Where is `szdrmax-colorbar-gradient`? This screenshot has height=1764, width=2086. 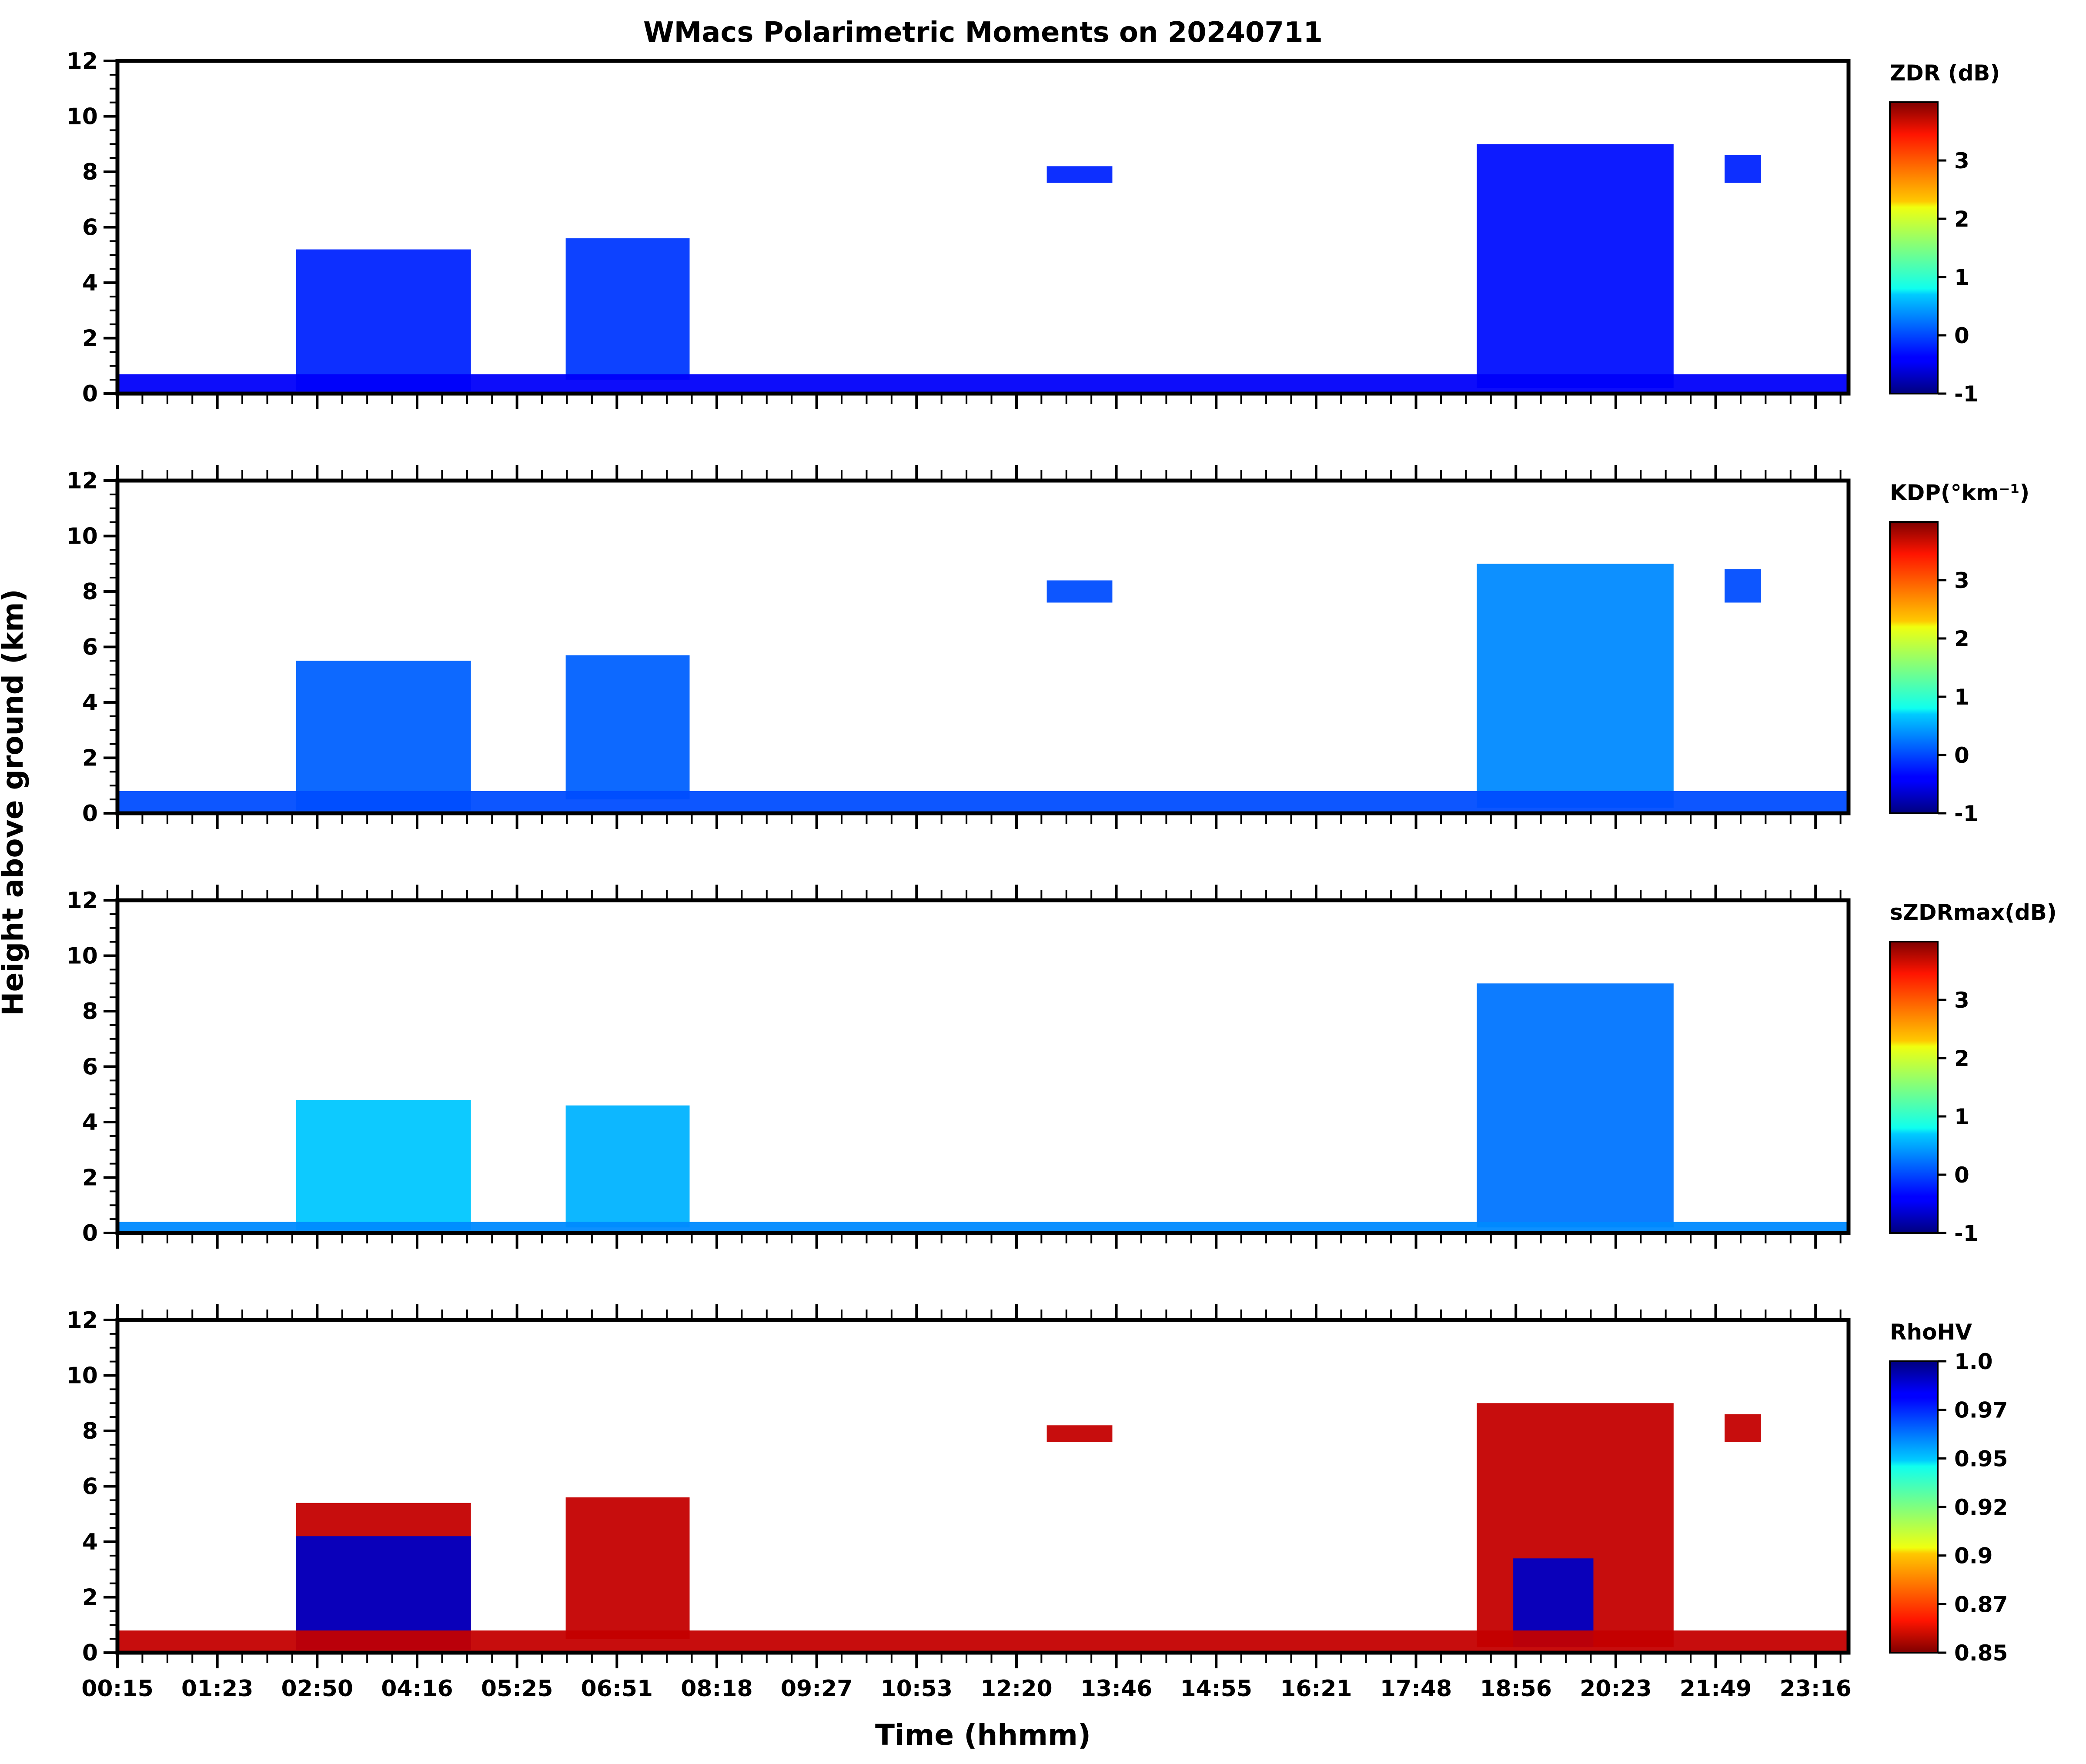
szdrmax-colorbar-gradient is located at coordinates (1914, 1087).